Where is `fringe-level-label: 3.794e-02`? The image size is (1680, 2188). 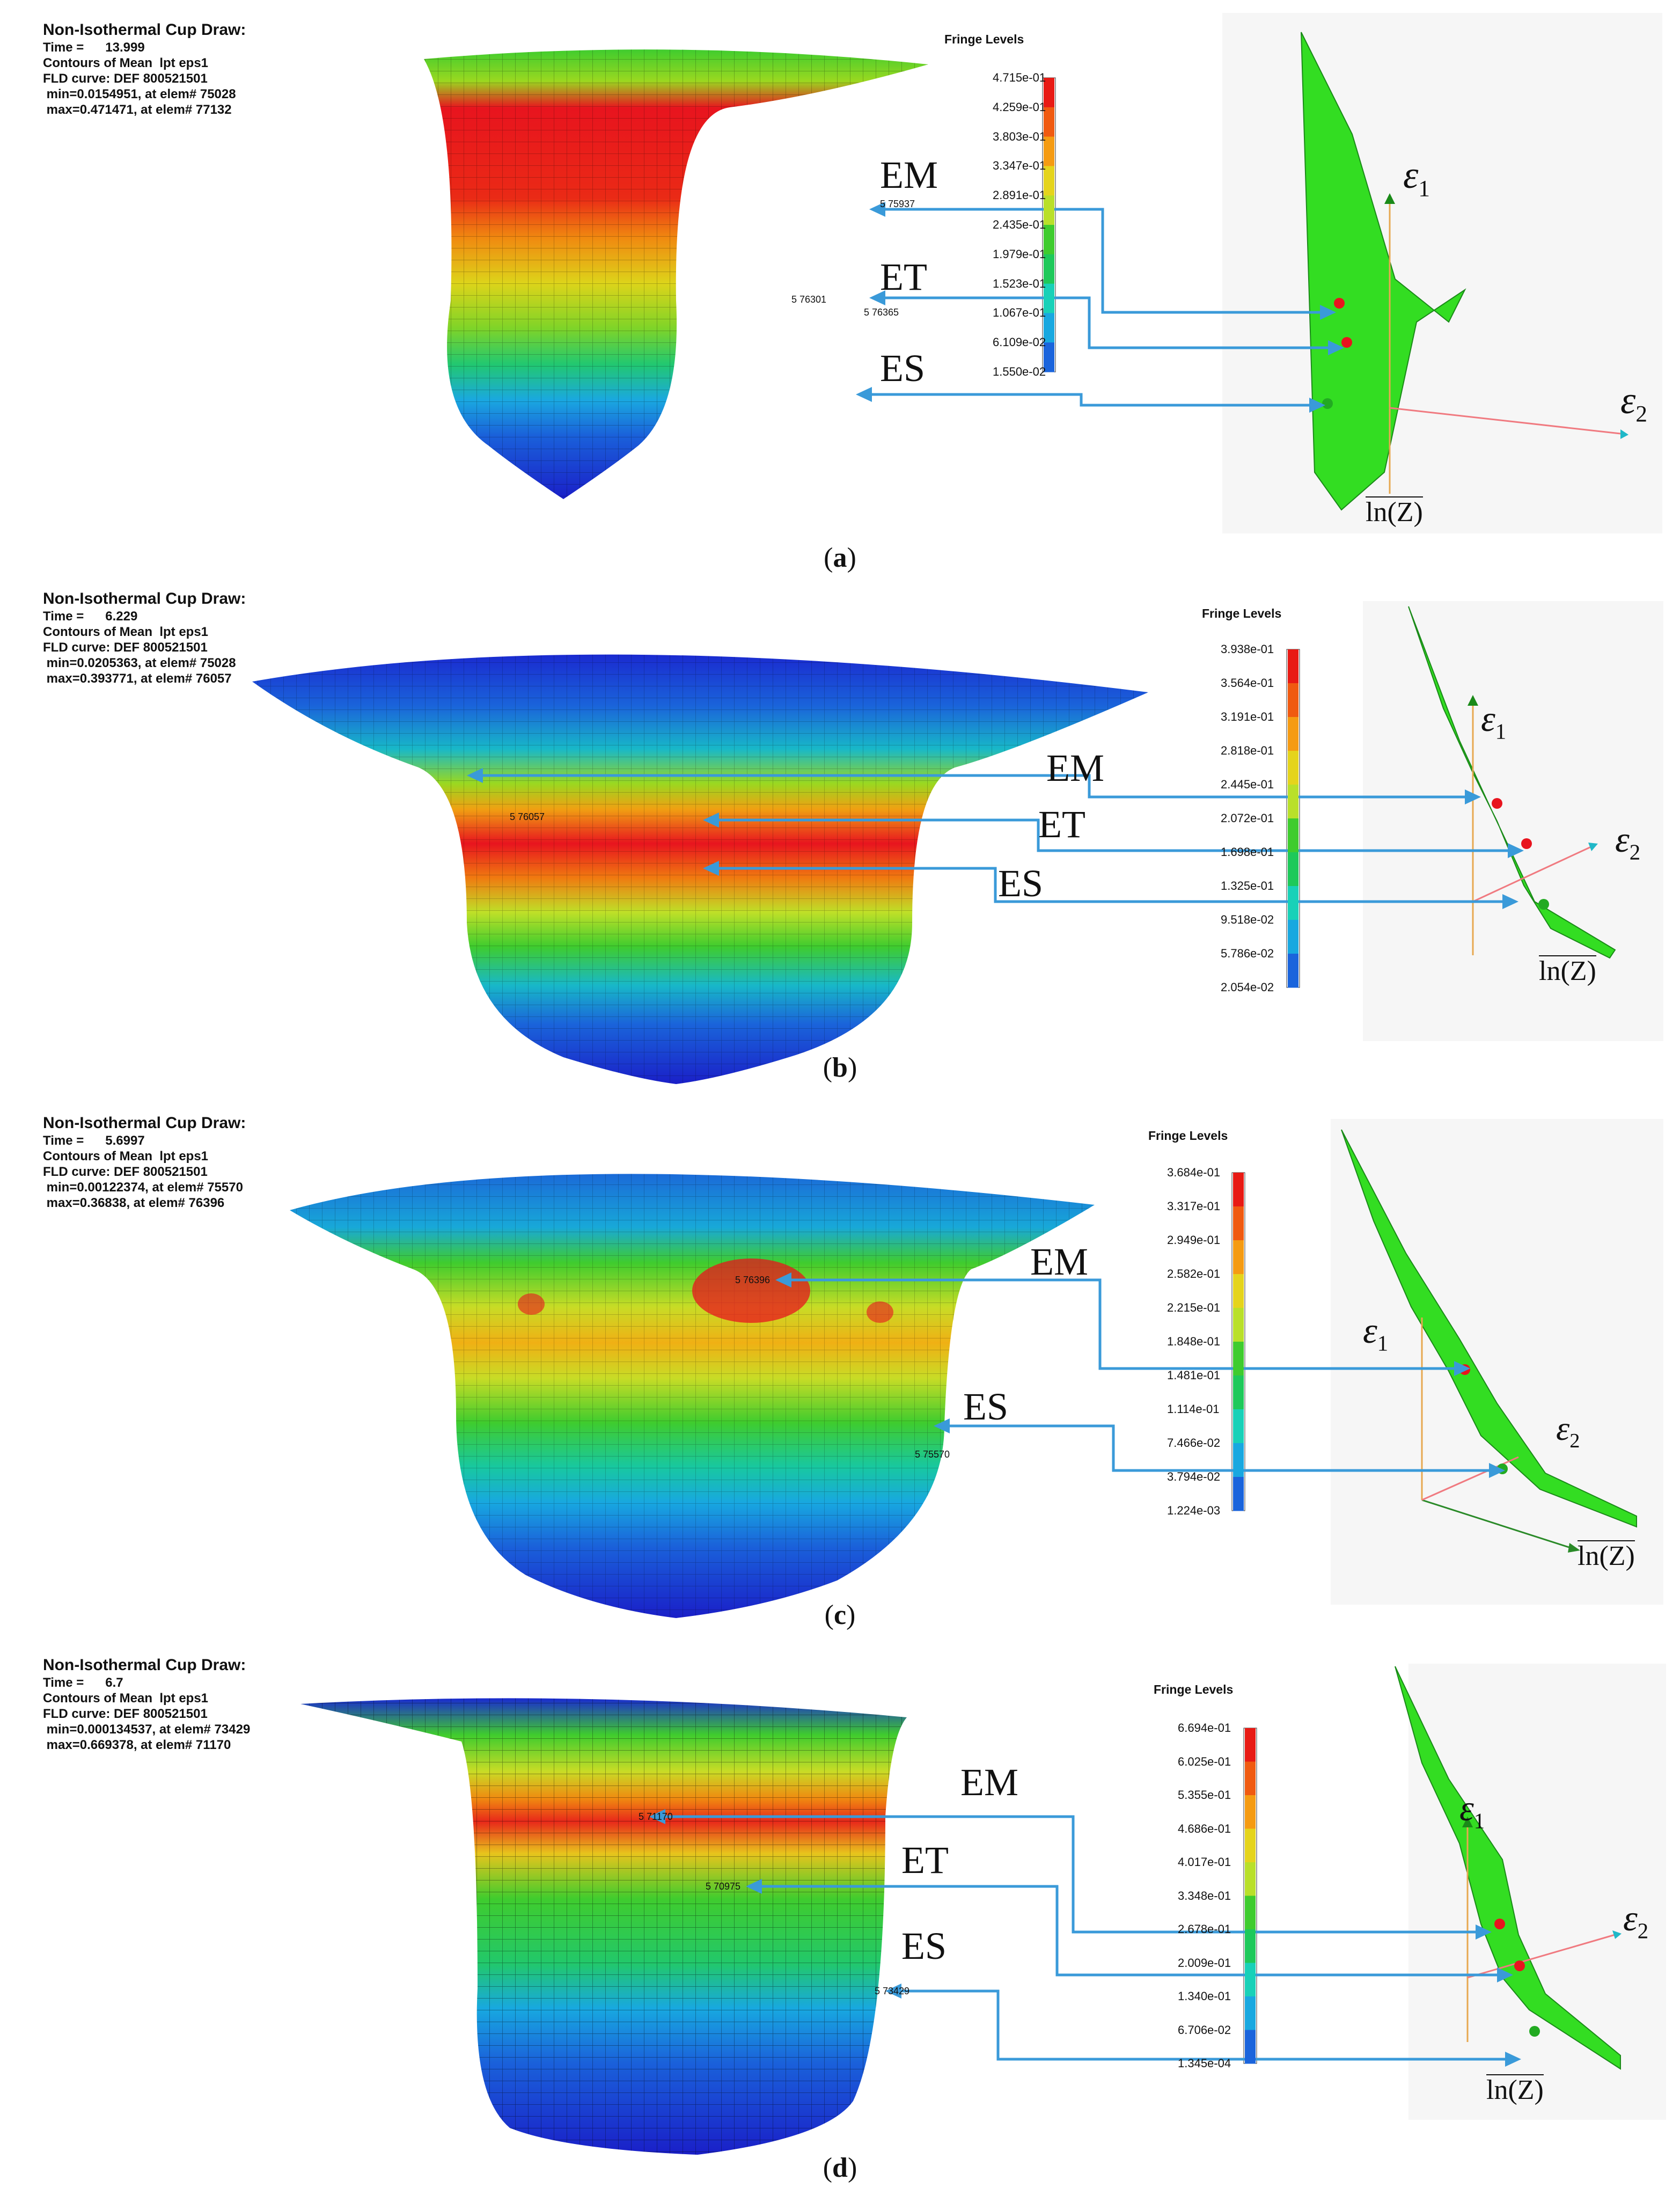
fringe-level-label: 3.794e-02 is located at coordinates (1194, 1476).